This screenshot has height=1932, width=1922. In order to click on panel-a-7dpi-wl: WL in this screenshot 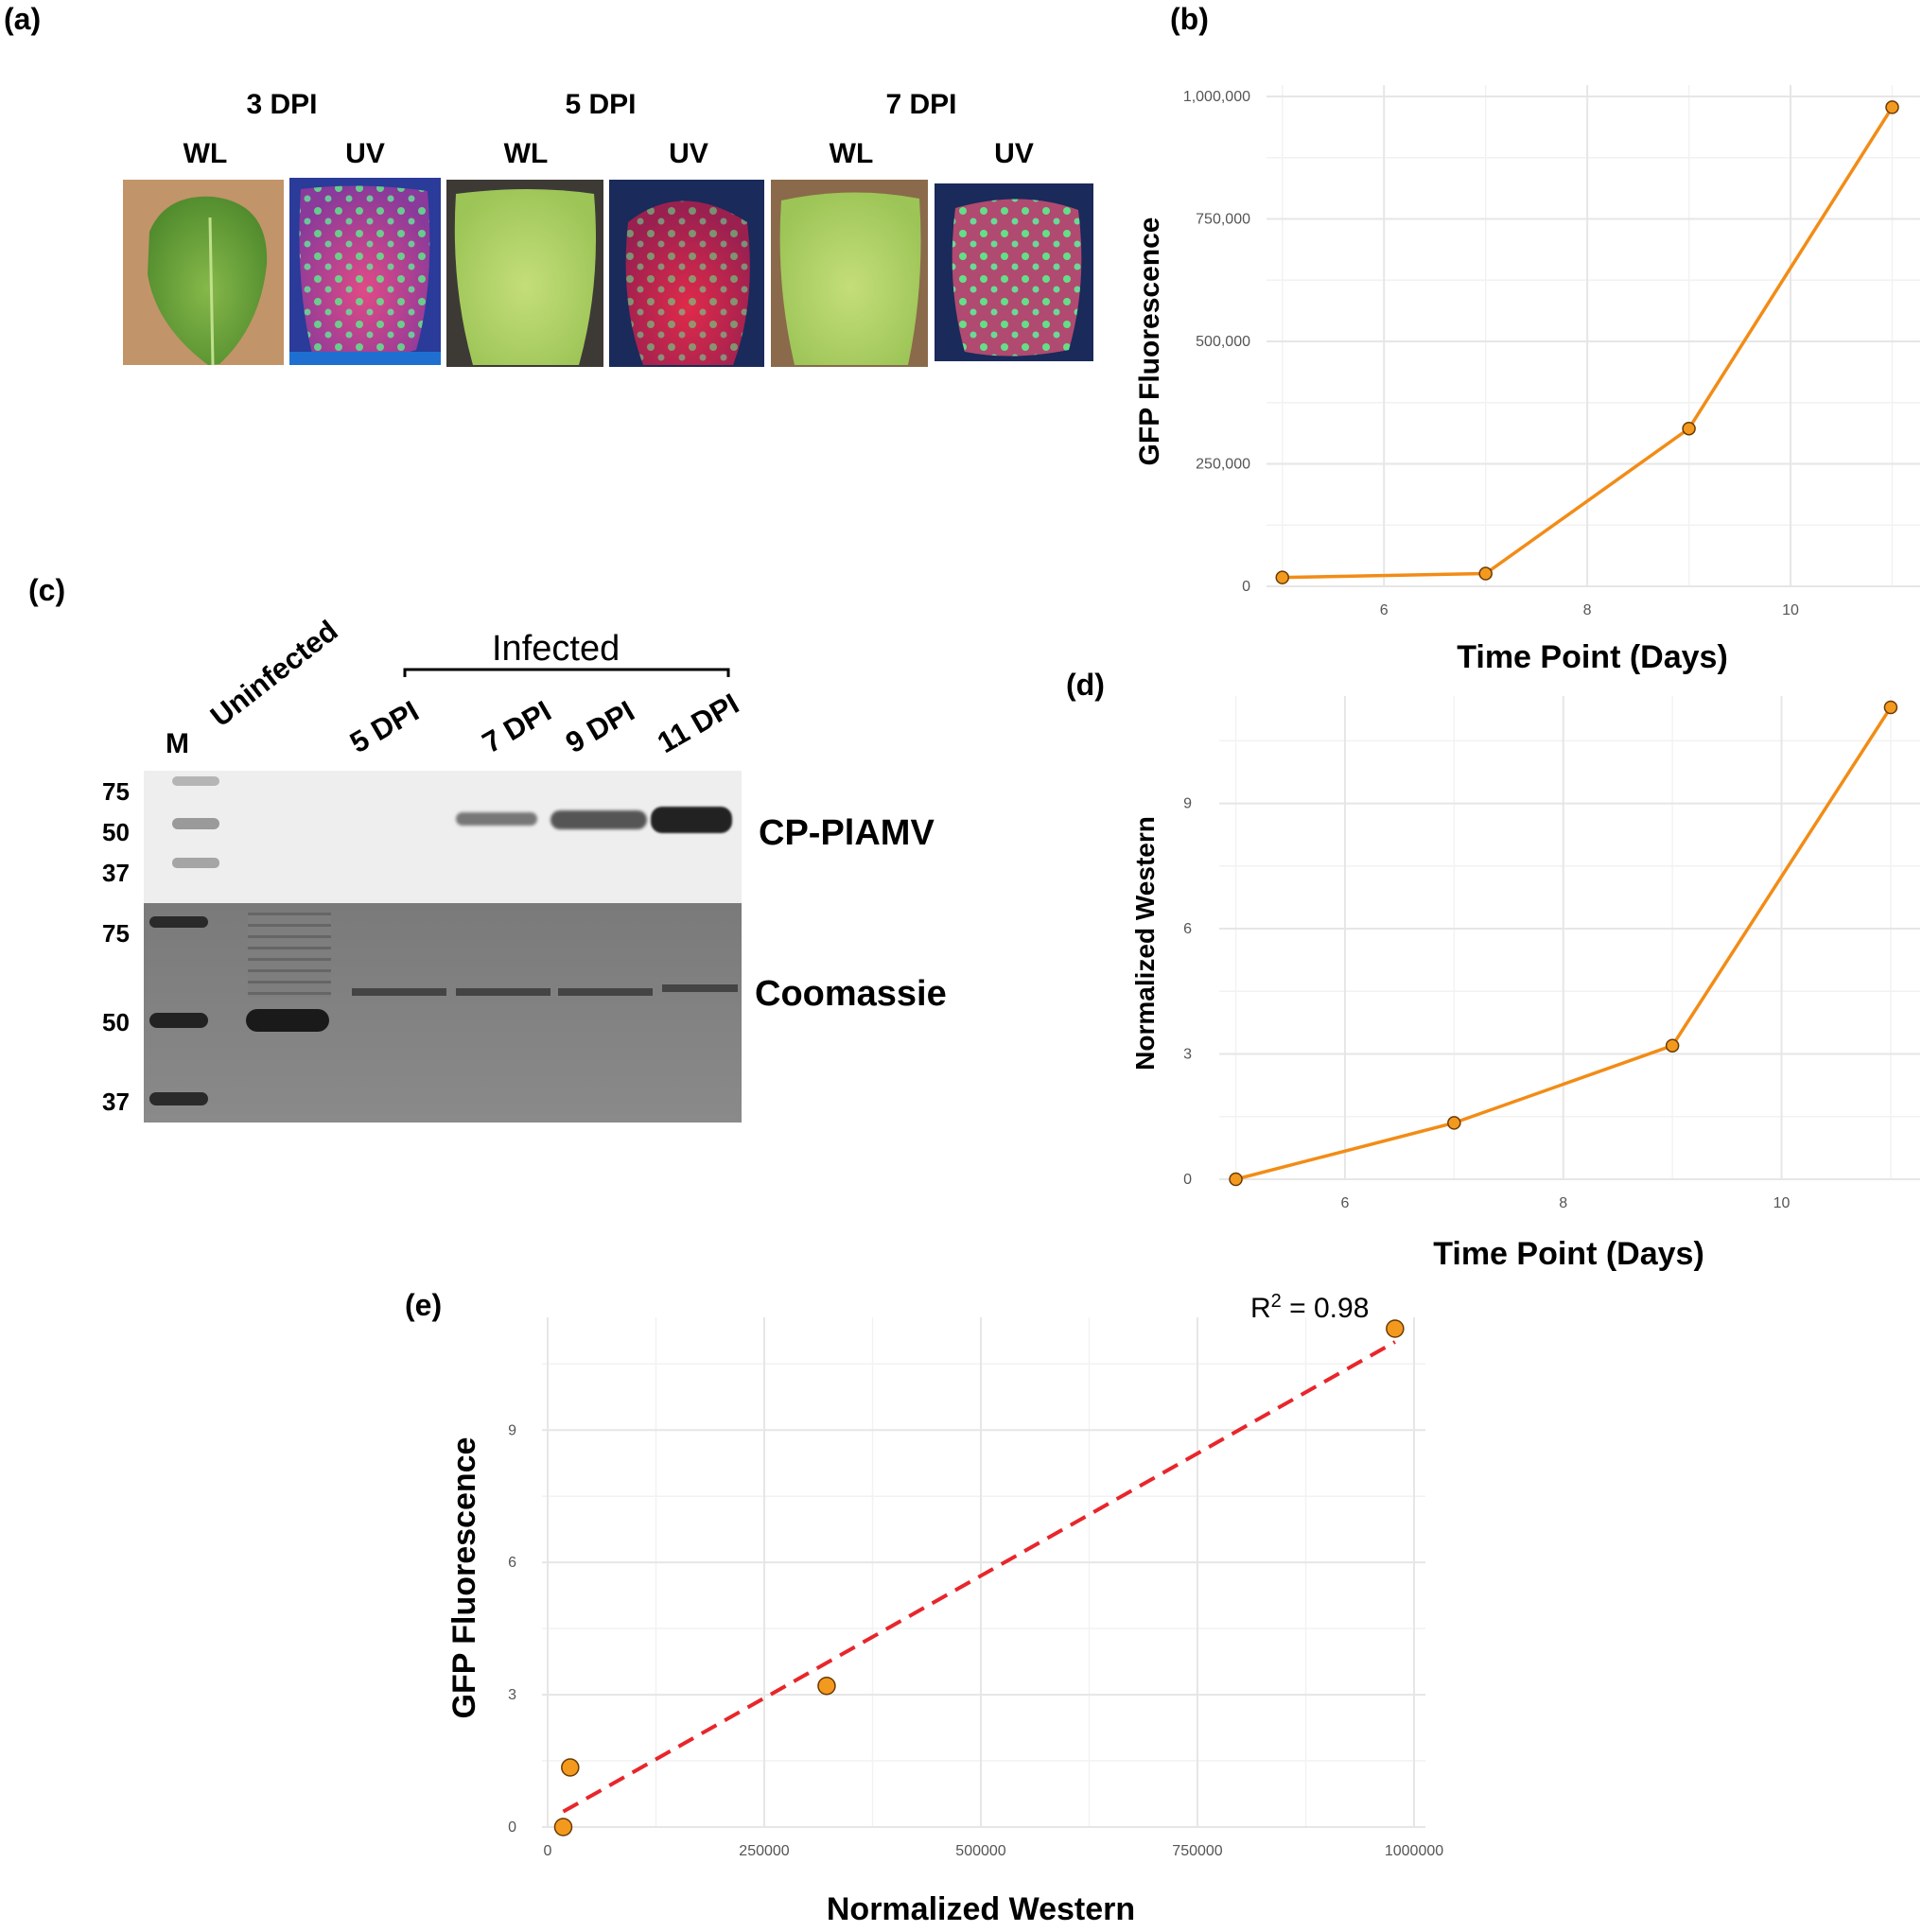, I will do `click(851, 153)`.